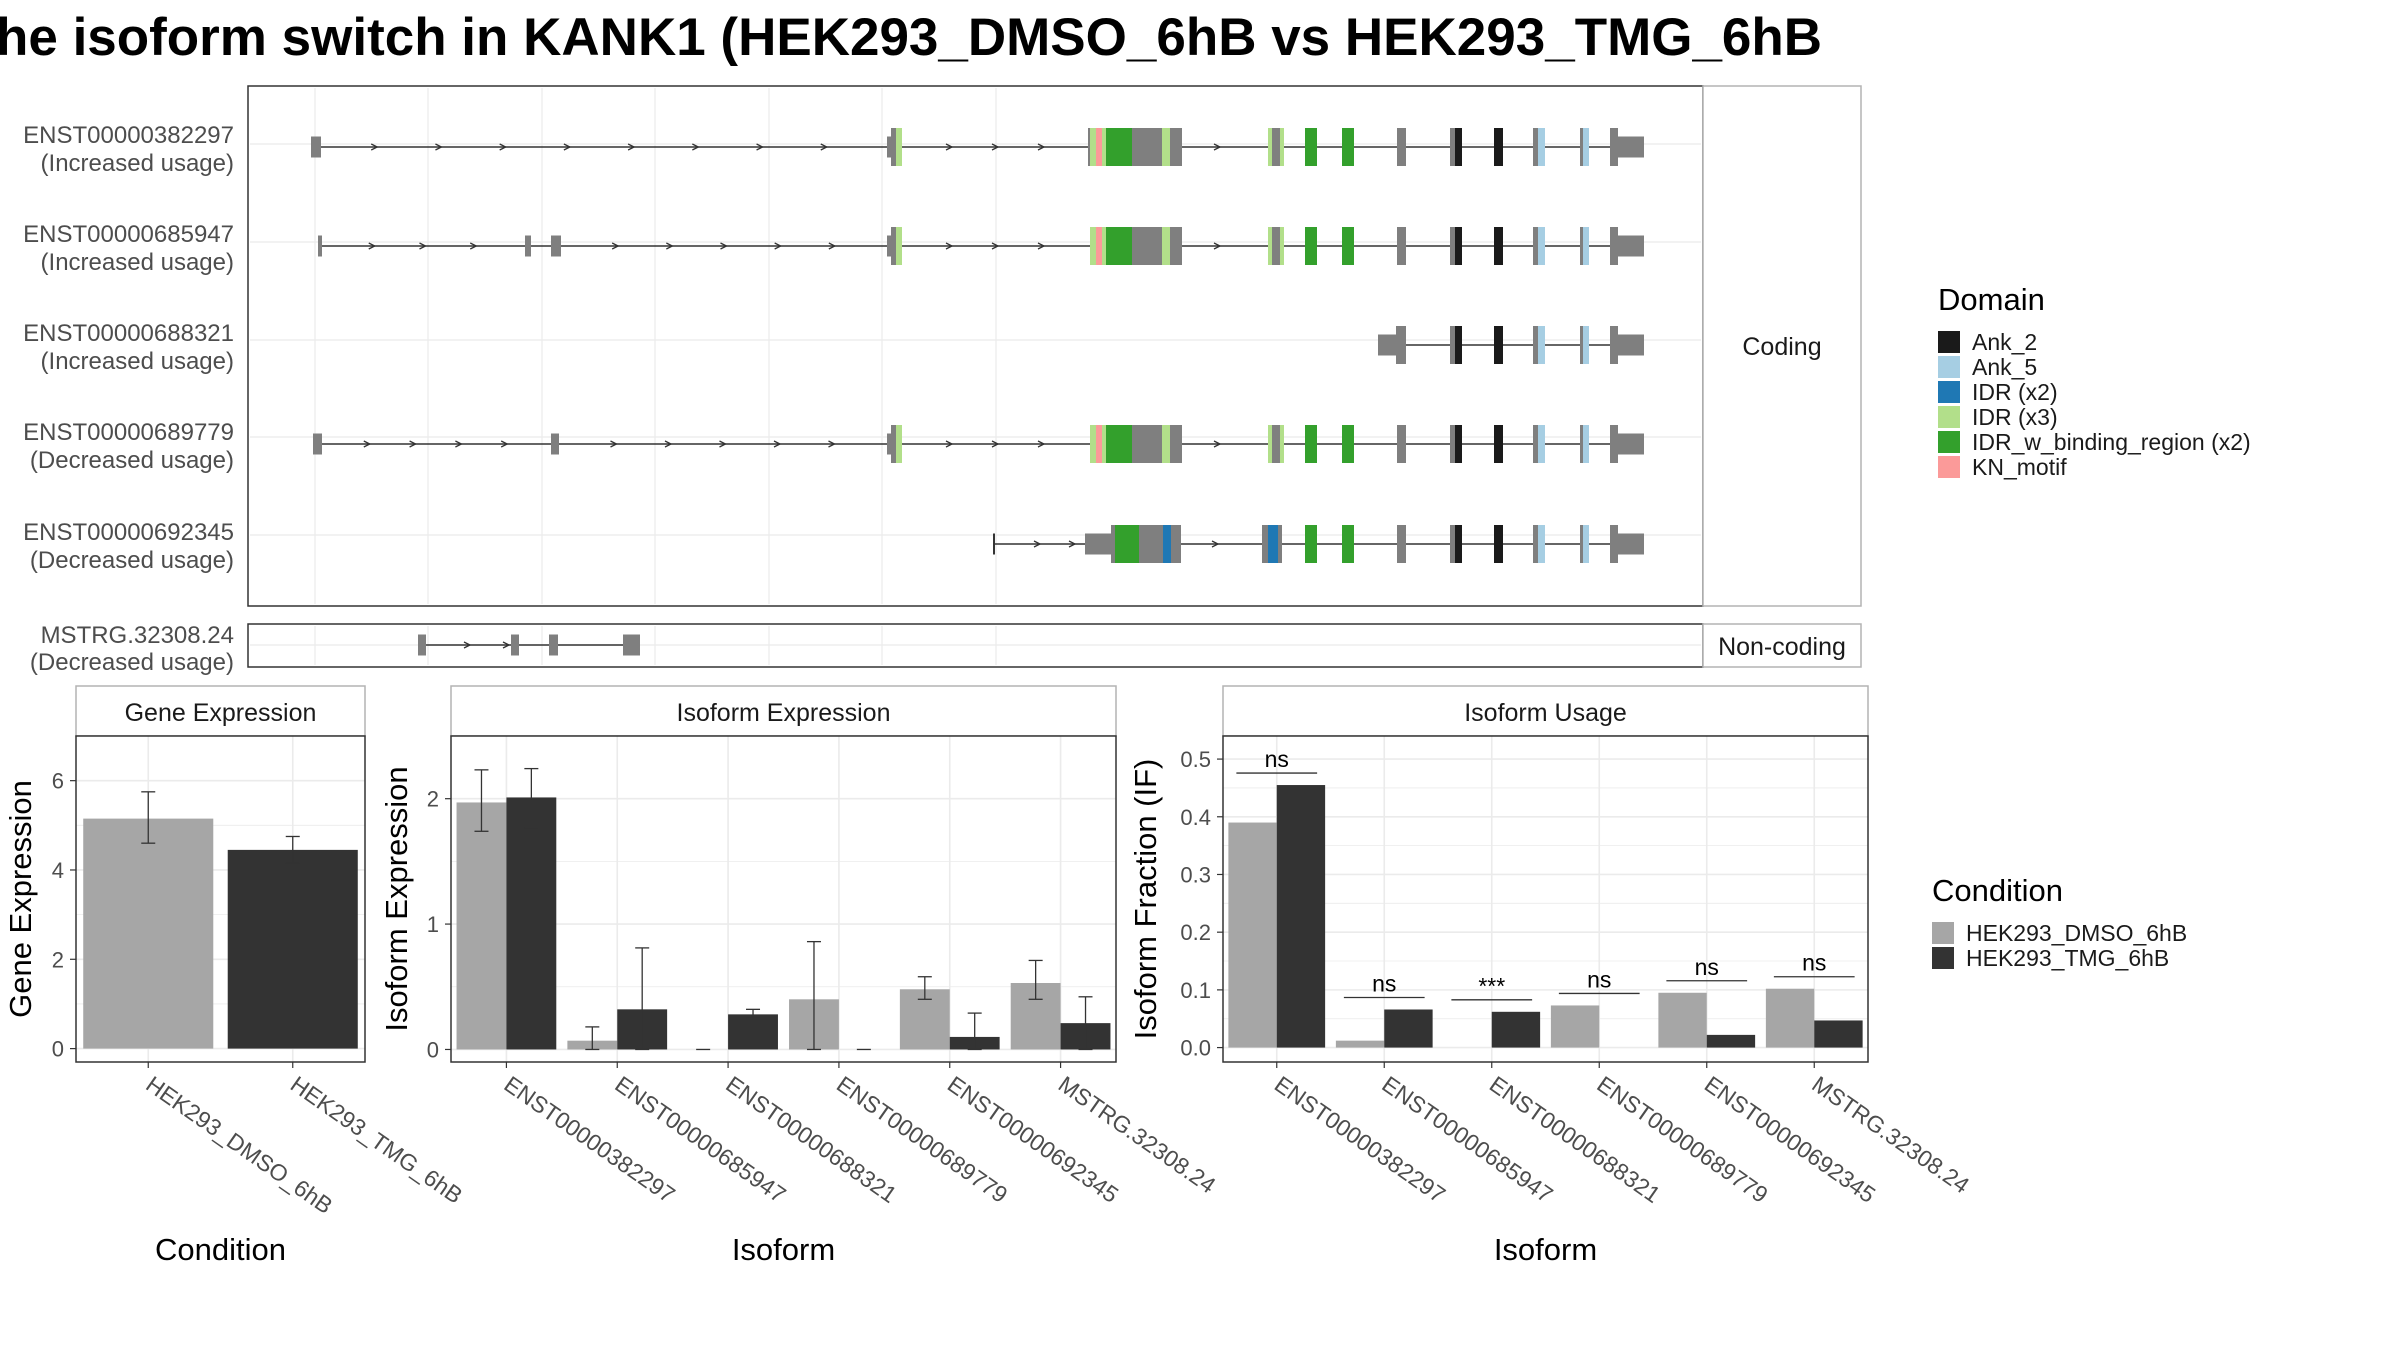 This screenshot has height=1350, width=2400. What do you see at coordinates (220, 1249) in the screenshot?
I see `x-axis-title: Condition` at bounding box center [220, 1249].